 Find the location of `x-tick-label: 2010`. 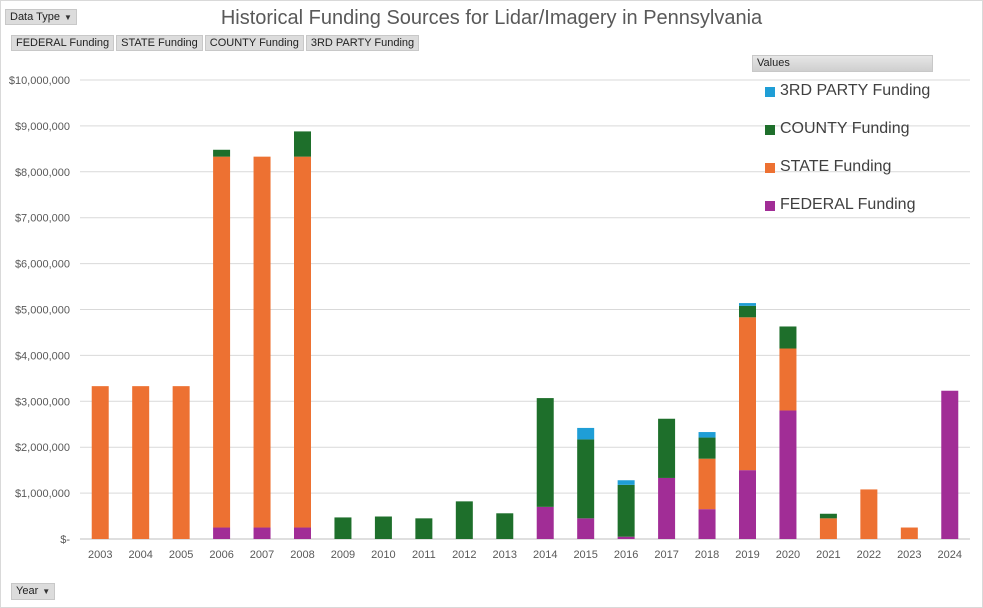

x-tick-label: 2010 is located at coordinates (383, 555).